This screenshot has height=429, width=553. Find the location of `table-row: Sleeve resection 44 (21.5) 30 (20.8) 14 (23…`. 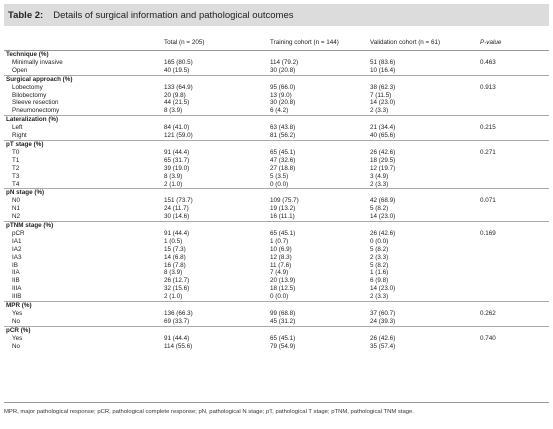

table-row: Sleeve resection 44 (21.5) 30 (20.8) 14 (23… is located at coordinates (276, 103).